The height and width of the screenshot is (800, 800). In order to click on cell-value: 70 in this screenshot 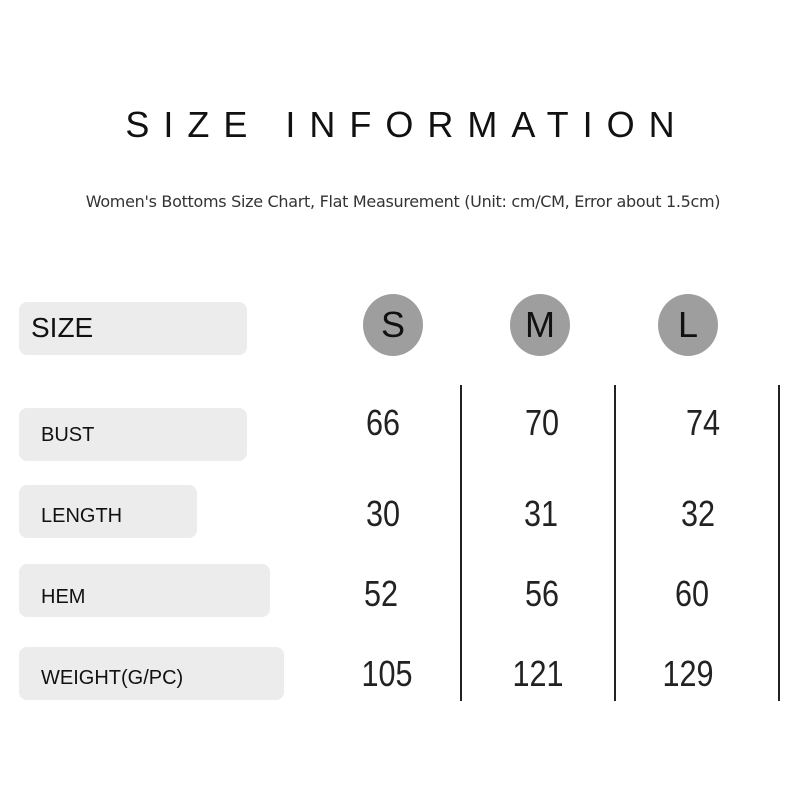, I will do `click(542, 422)`.